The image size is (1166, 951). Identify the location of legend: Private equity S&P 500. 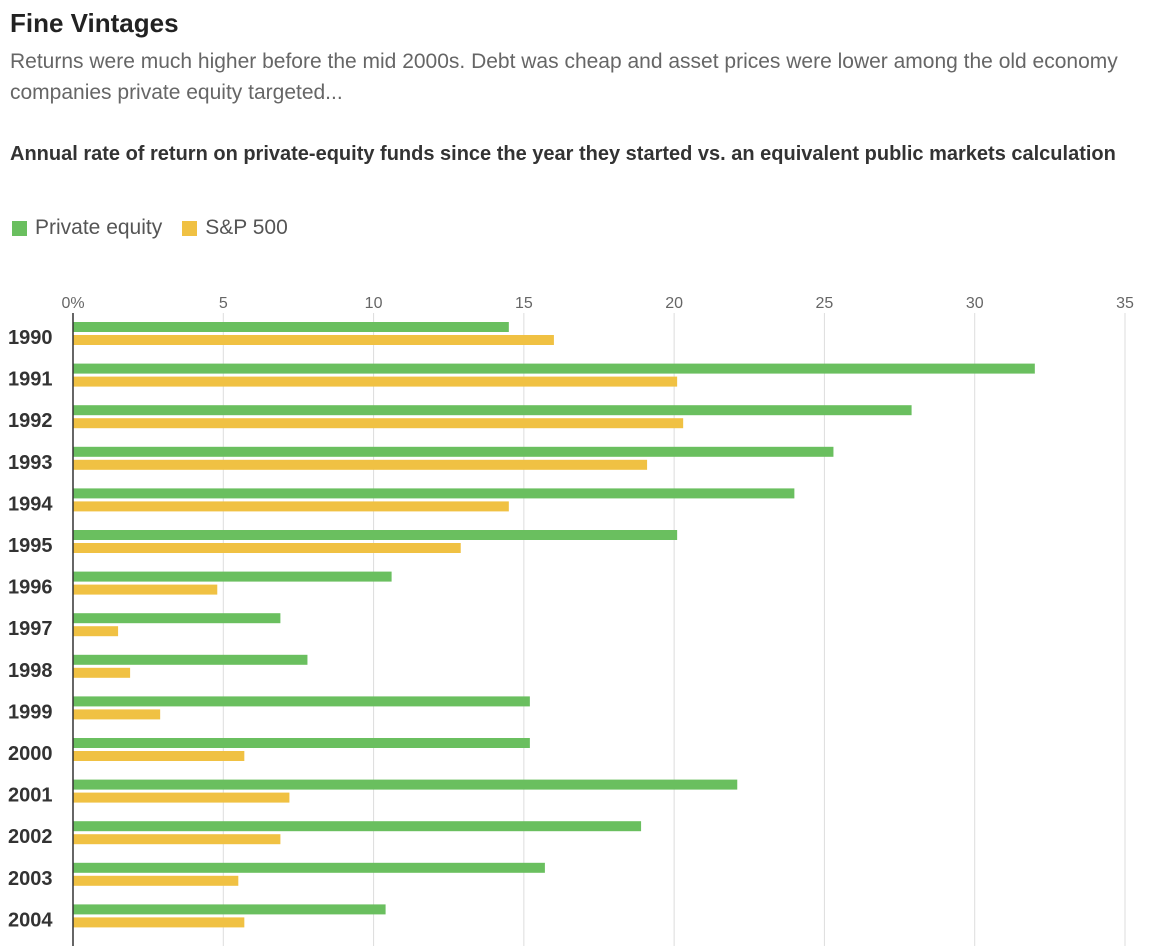
(160, 228).